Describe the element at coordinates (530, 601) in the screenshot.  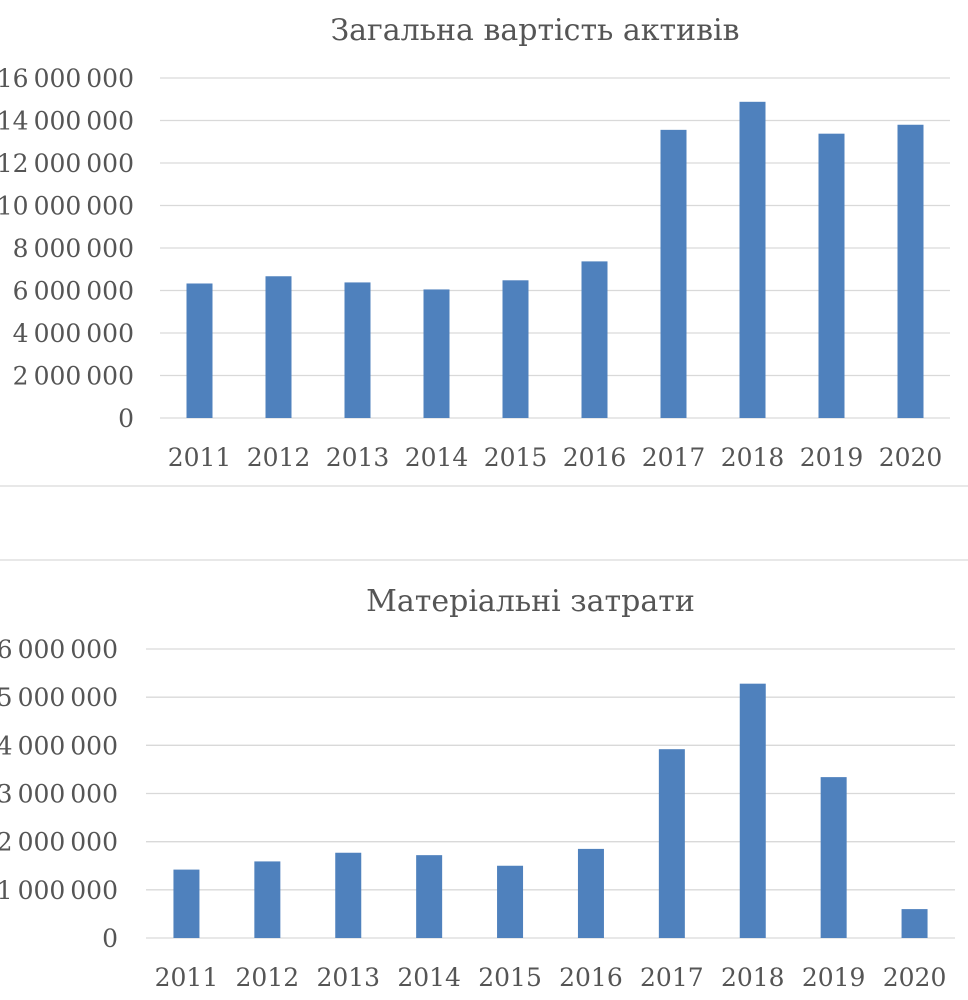
I see `chart-title: Матеріальні затрати` at that location.